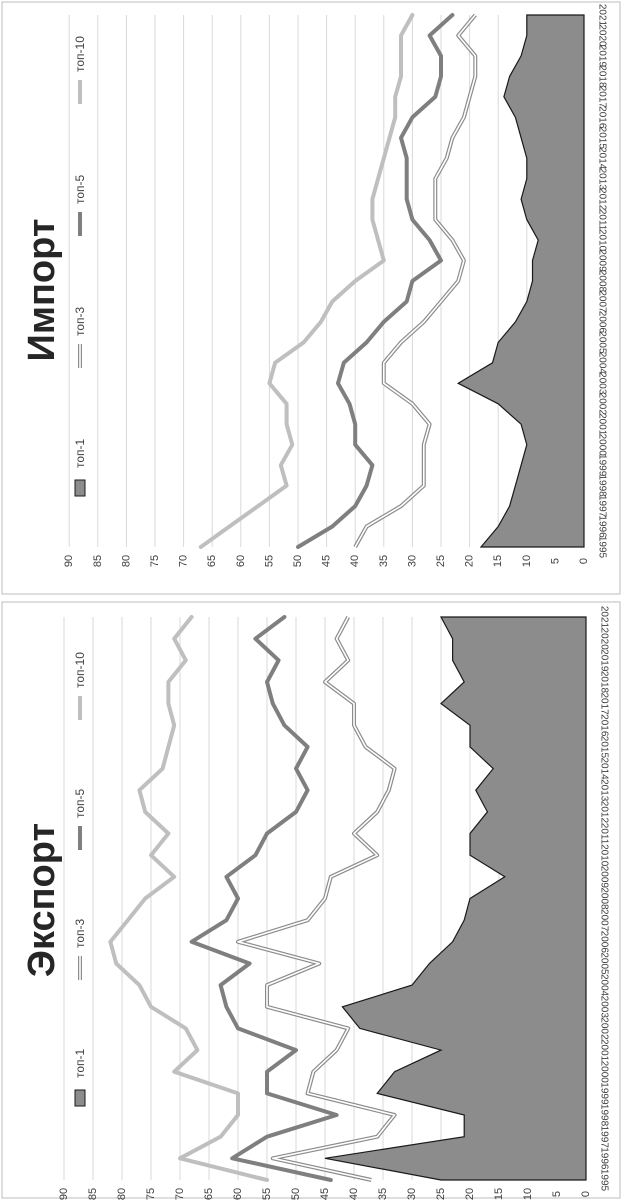  What do you see at coordinates (604, 1028) in the screenshot?
I see `export-year-tick-label: 2002` at bounding box center [604, 1028].